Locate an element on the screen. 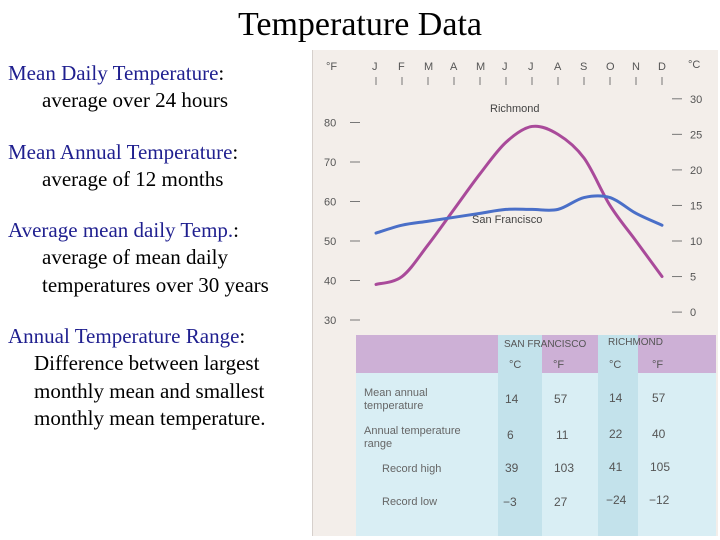 This screenshot has width=720, height=540. y-right-tick-label: 15 is located at coordinates (696, 206).